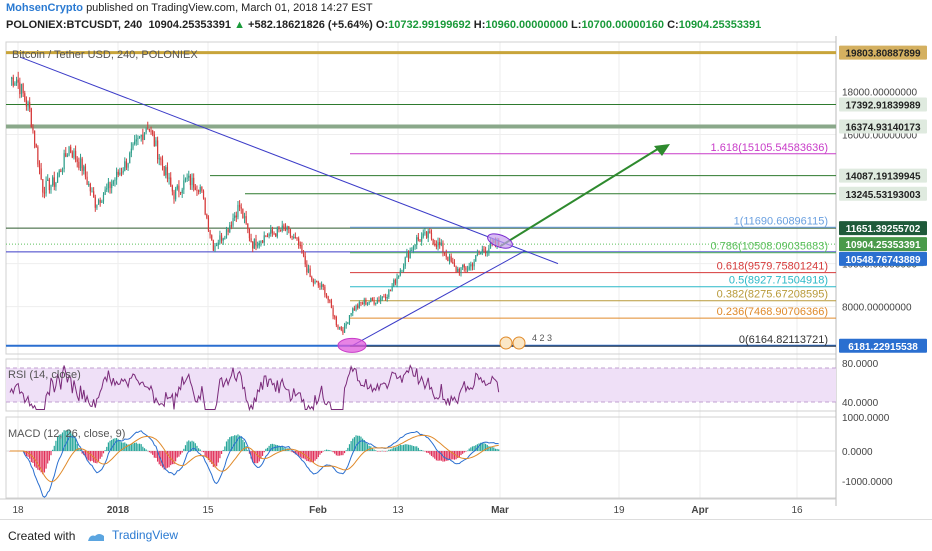 This screenshot has width=932, height=551. I want to click on event-markers: 4 2 3, so click(525, 341).